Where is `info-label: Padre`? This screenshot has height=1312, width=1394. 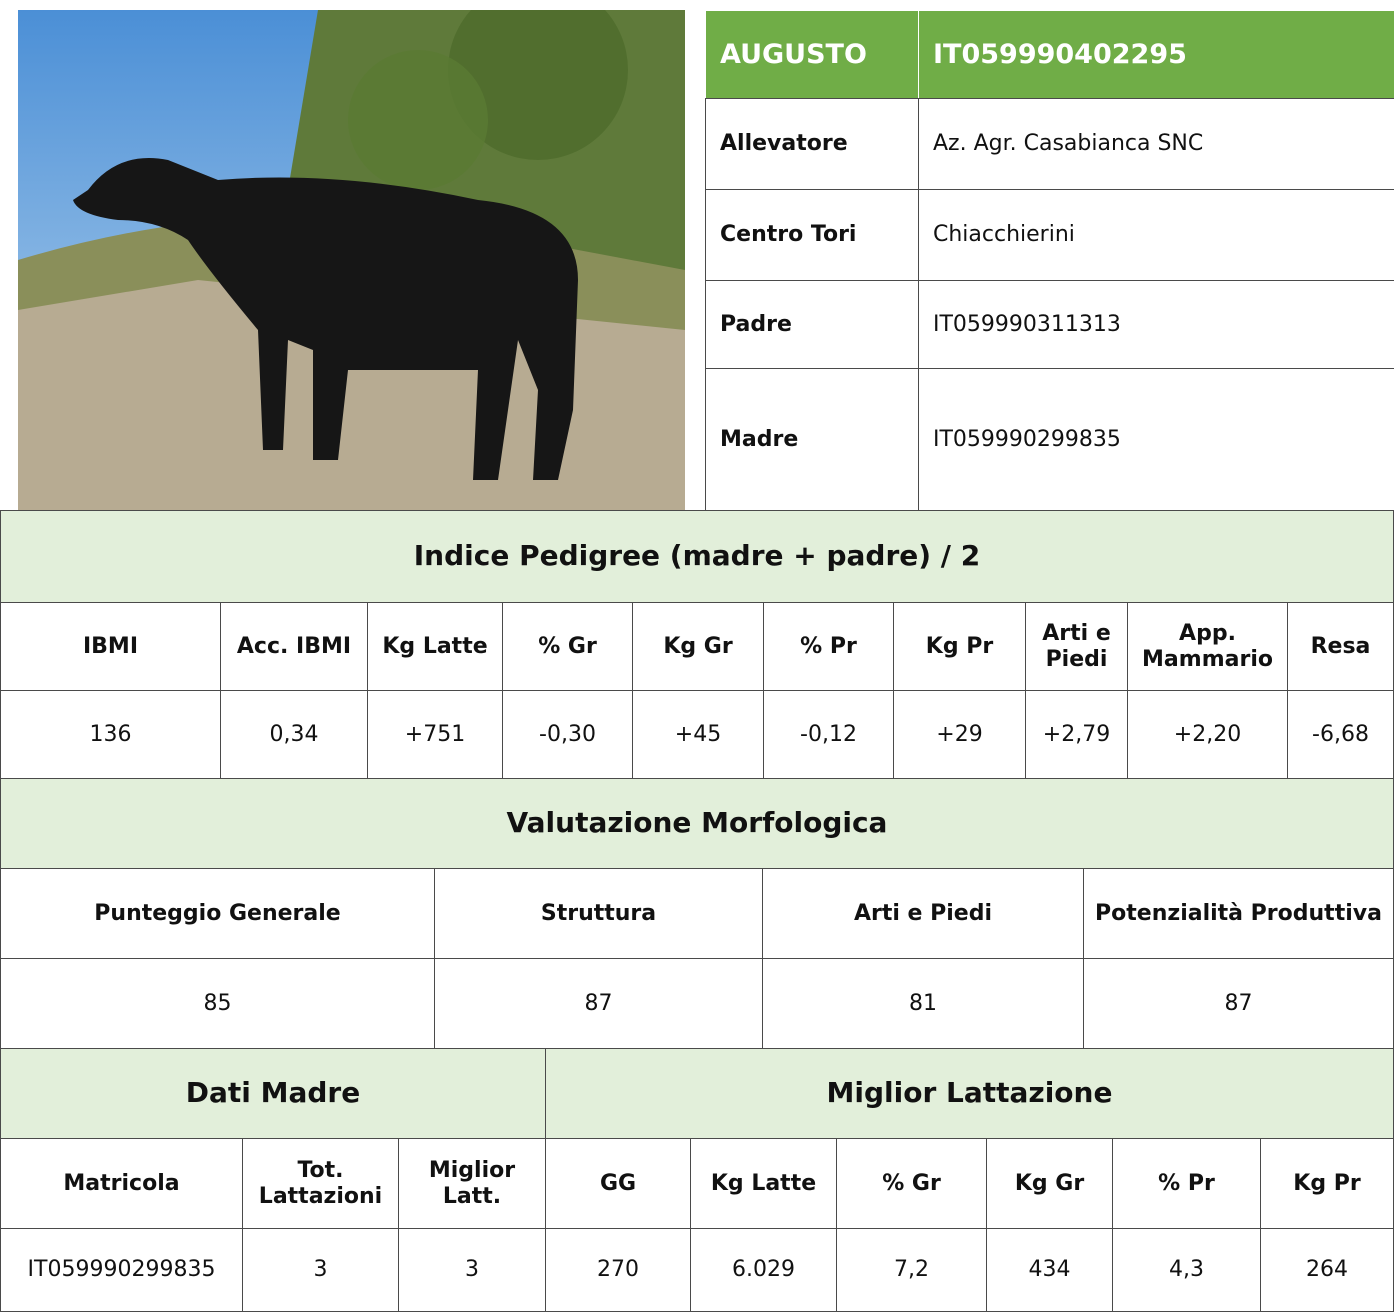
info-label: Padre is located at coordinates (812, 324).